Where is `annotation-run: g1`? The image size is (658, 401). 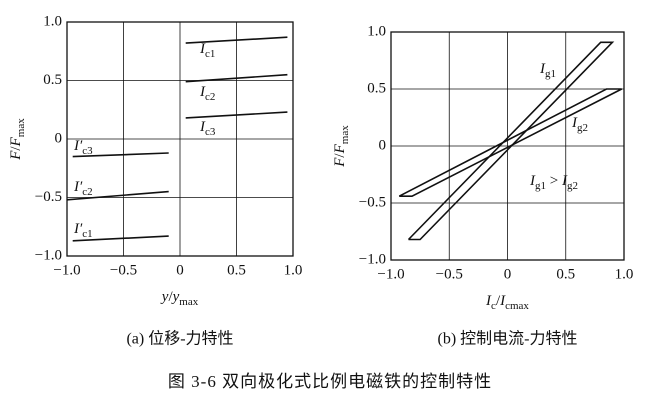 annotation-run: g1 is located at coordinates (540, 186).